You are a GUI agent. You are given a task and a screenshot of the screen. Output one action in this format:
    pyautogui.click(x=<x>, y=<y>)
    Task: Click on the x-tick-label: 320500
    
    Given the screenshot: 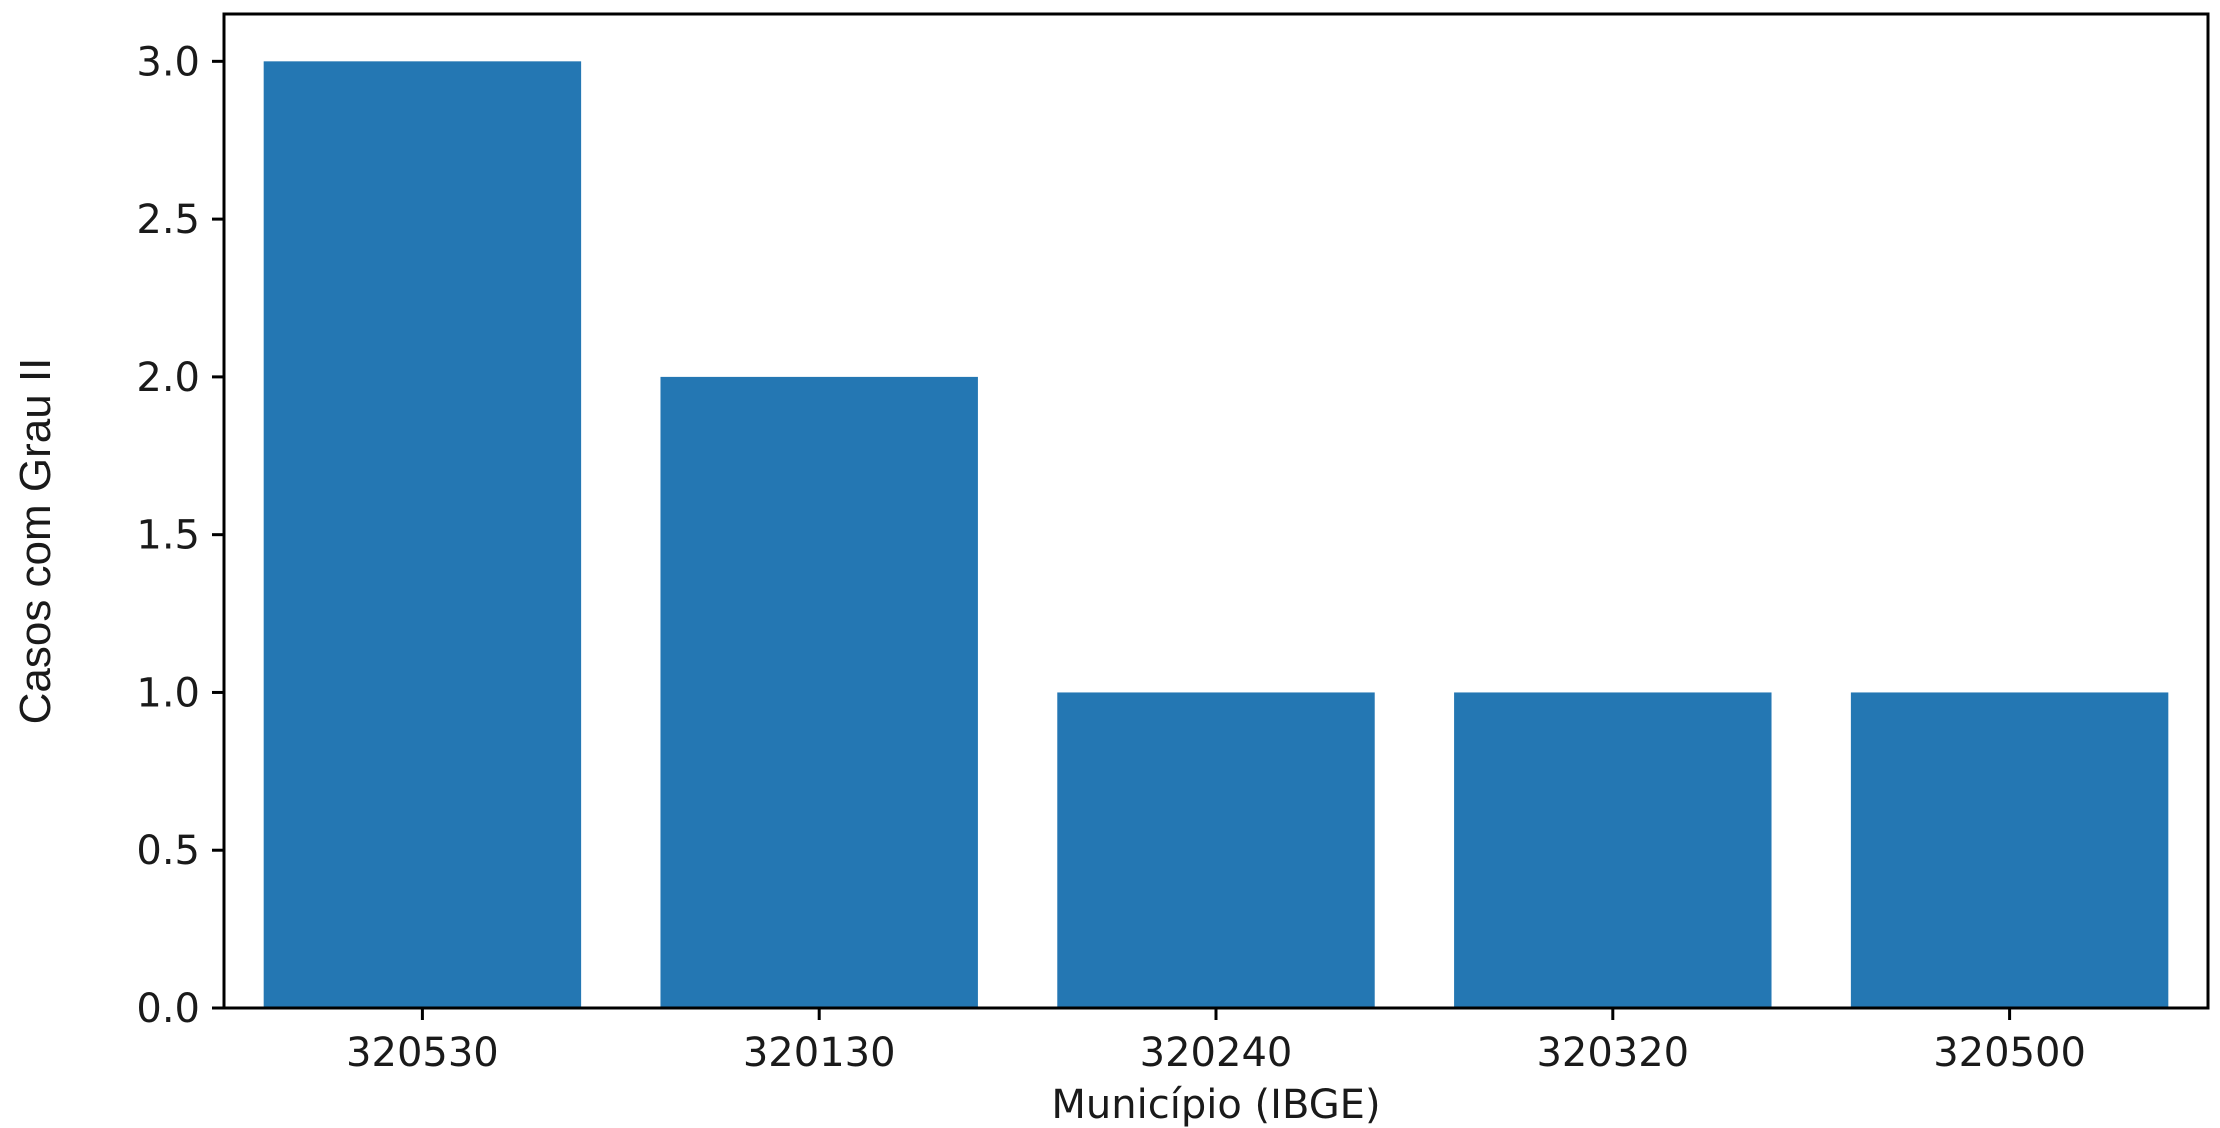 What is the action you would take?
    pyautogui.click(x=2009, y=1053)
    